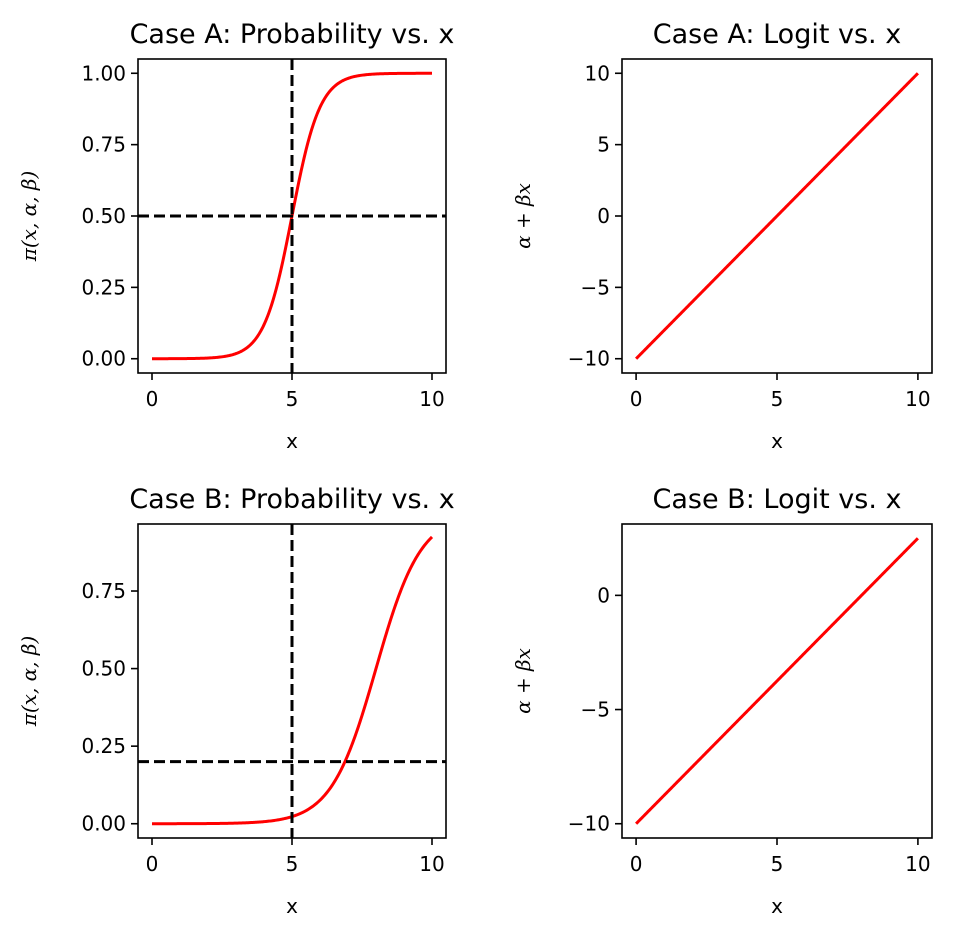  What do you see at coordinates (292, 34) in the screenshot?
I see `chart-title: Case A: Probability vs. x` at bounding box center [292, 34].